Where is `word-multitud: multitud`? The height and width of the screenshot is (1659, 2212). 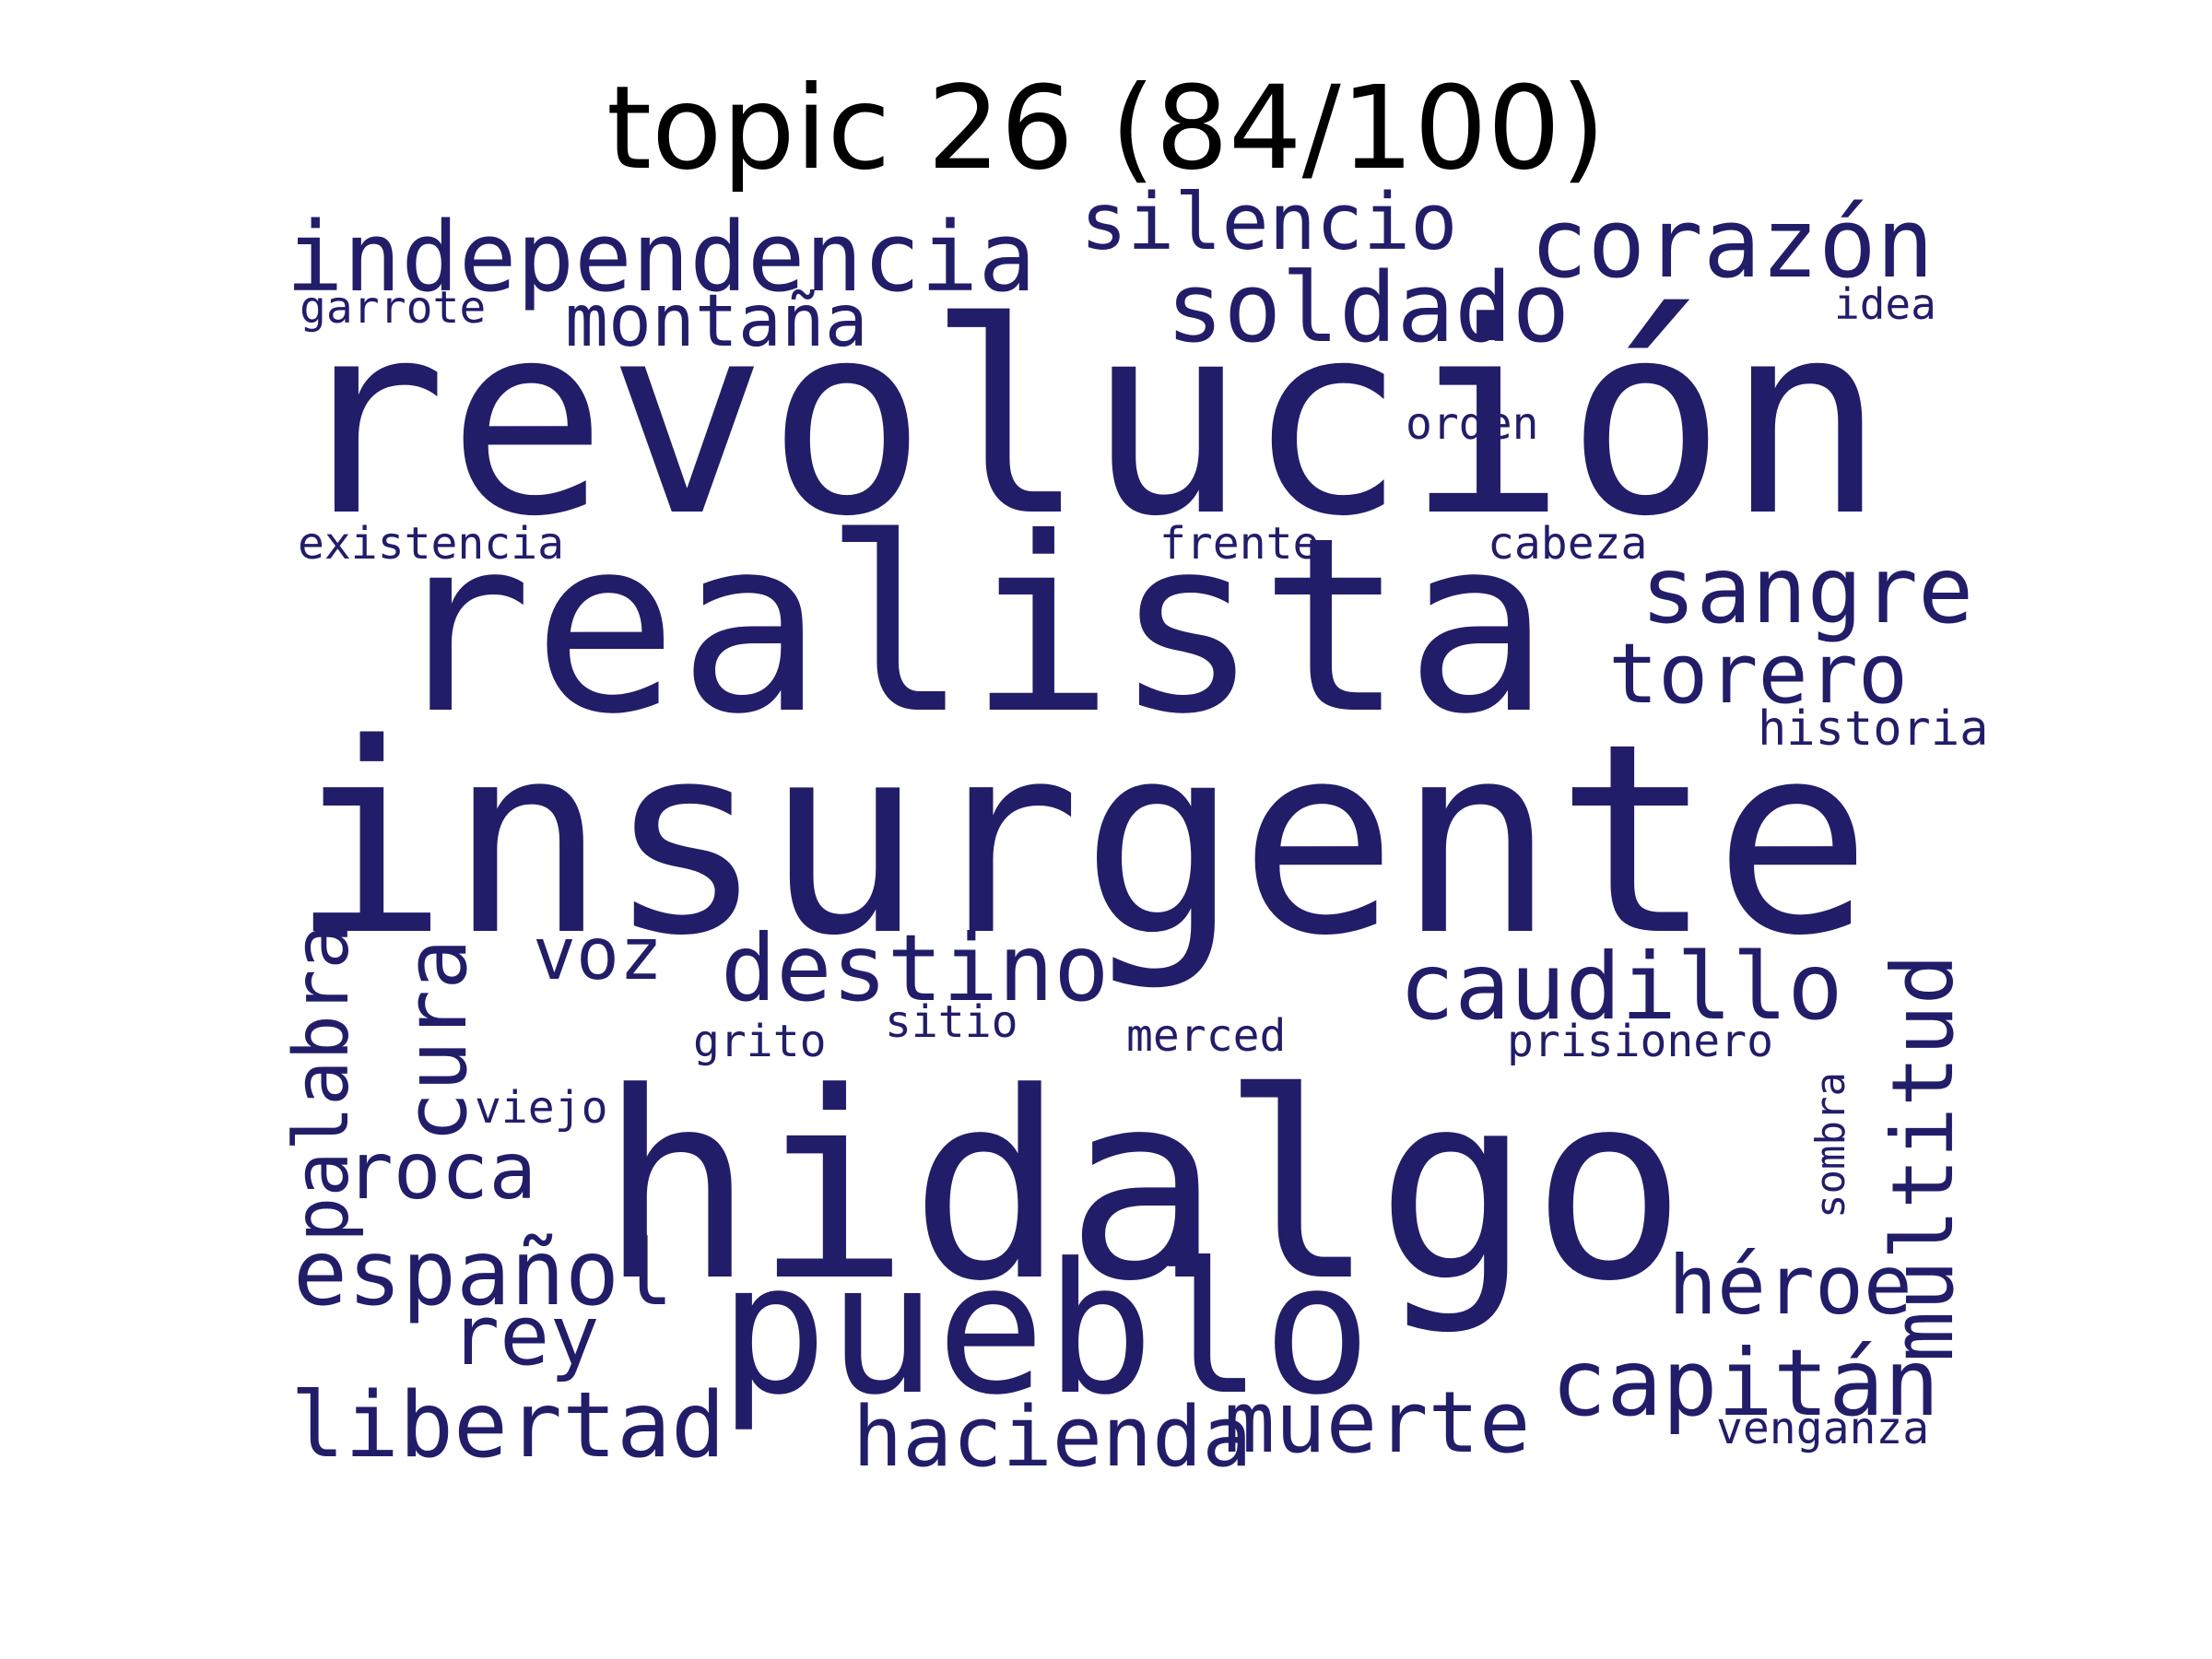 word-multitud: multitud is located at coordinates (1923, 1158).